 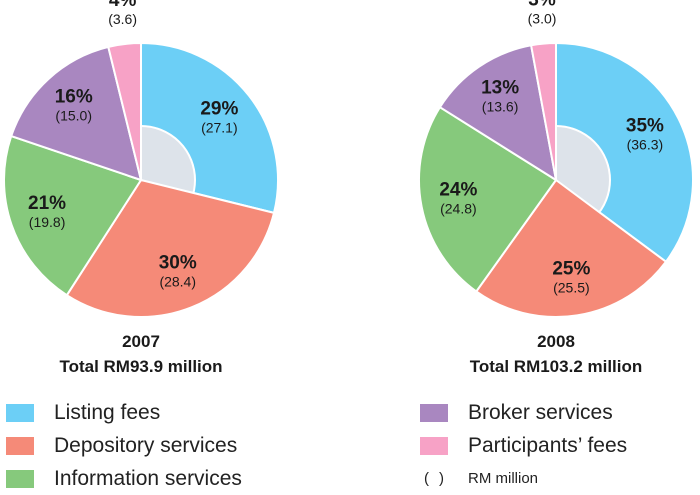 I want to click on pct-label-2008-information-services: 24%, so click(x=458, y=189).